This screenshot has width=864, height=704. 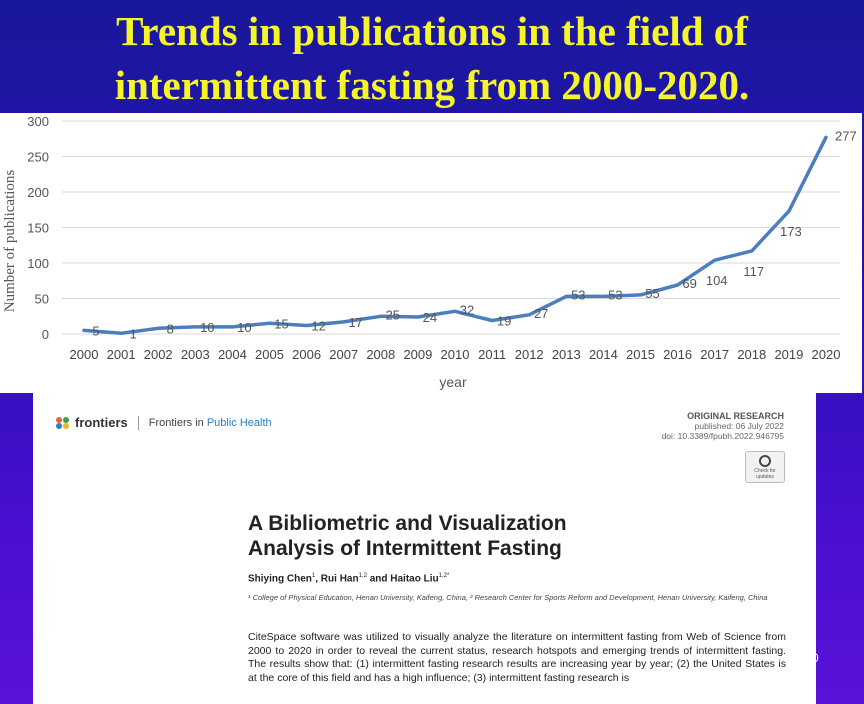 What do you see at coordinates (402, 579) in the screenshot?
I see `author-3: and Haitao Liu` at bounding box center [402, 579].